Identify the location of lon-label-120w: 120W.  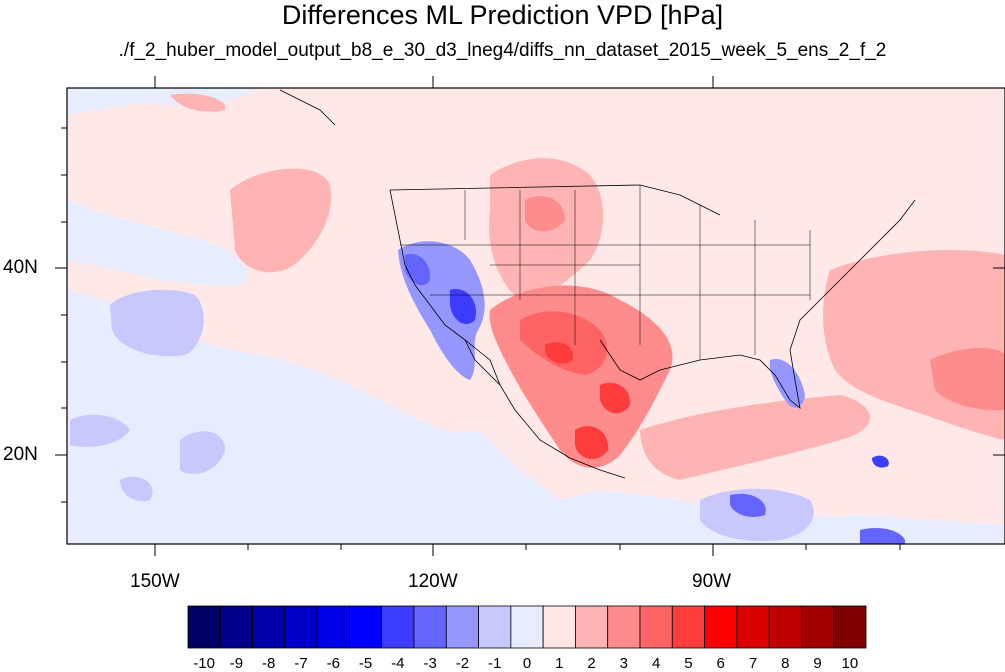
(433, 581).